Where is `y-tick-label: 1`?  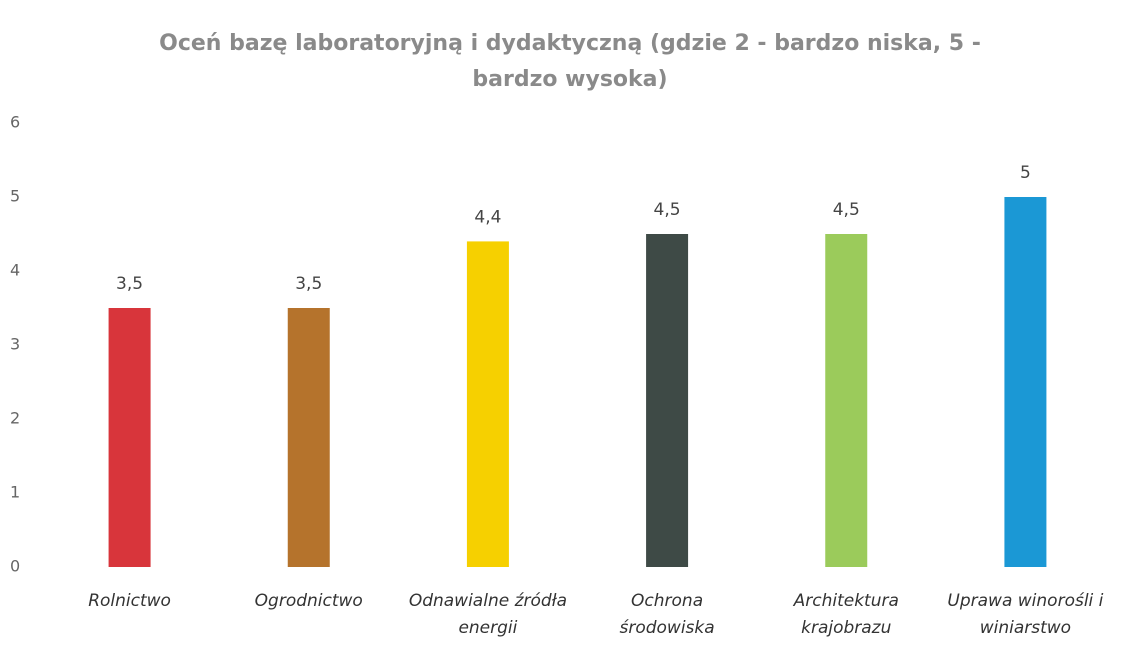
y-tick-label: 1 is located at coordinates (15, 492).